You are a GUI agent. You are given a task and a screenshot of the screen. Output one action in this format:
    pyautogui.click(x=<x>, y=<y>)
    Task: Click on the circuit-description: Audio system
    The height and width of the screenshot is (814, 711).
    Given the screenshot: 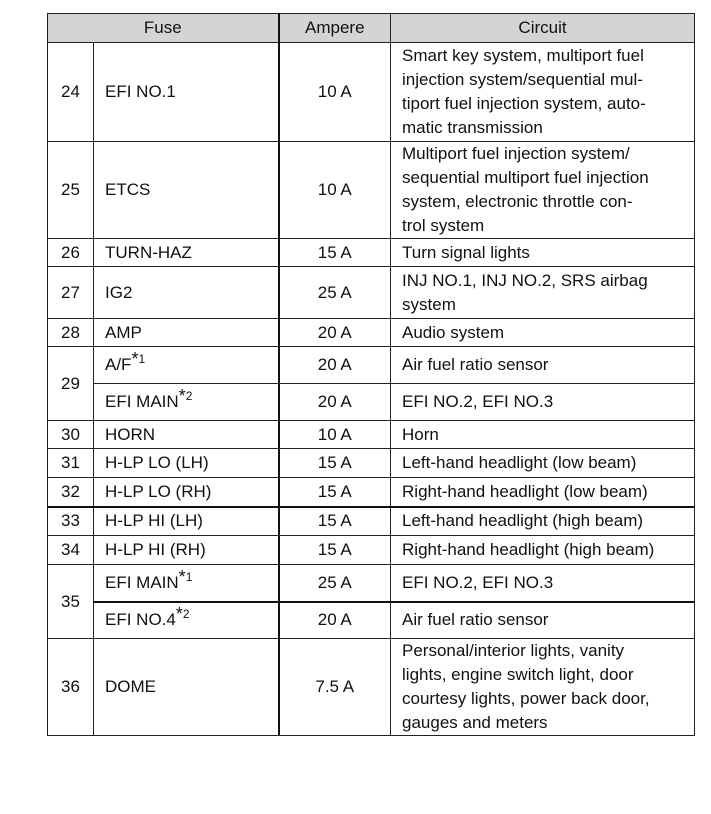 What is the action you would take?
    pyautogui.click(x=543, y=332)
    